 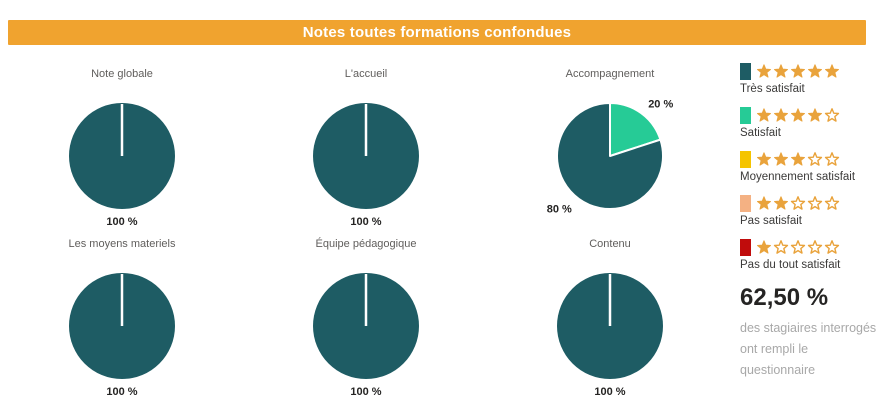 What do you see at coordinates (610, 156) in the screenshot?
I see `pie-slice` at bounding box center [610, 156].